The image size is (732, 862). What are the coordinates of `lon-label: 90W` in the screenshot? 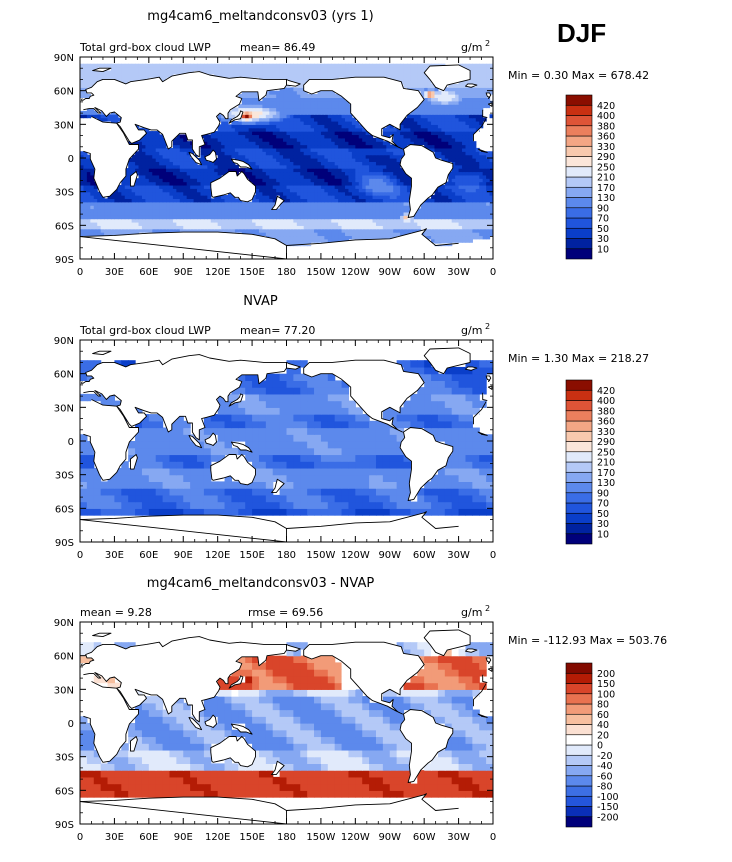 It's located at (389, 272).